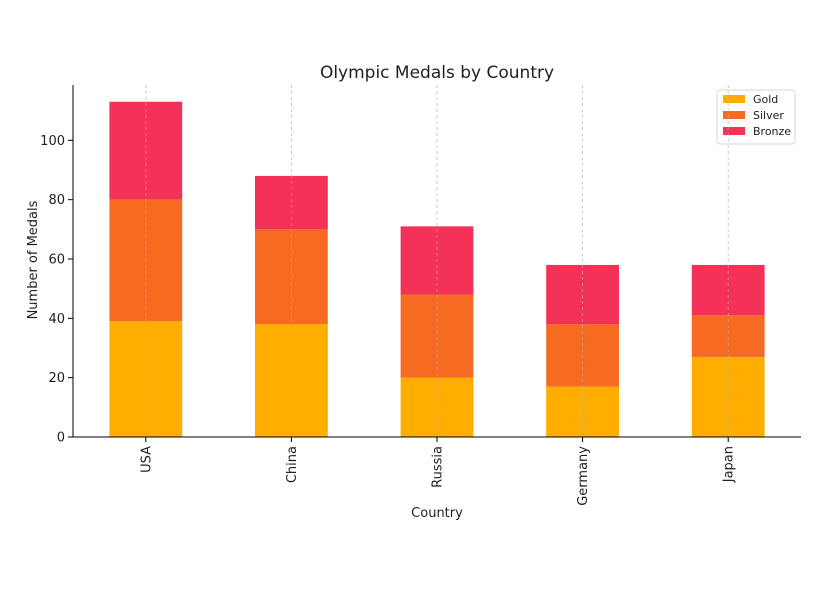 This screenshot has height=589, width=828. What do you see at coordinates (734, 99) in the screenshot?
I see `legend-swatch-gold` at bounding box center [734, 99].